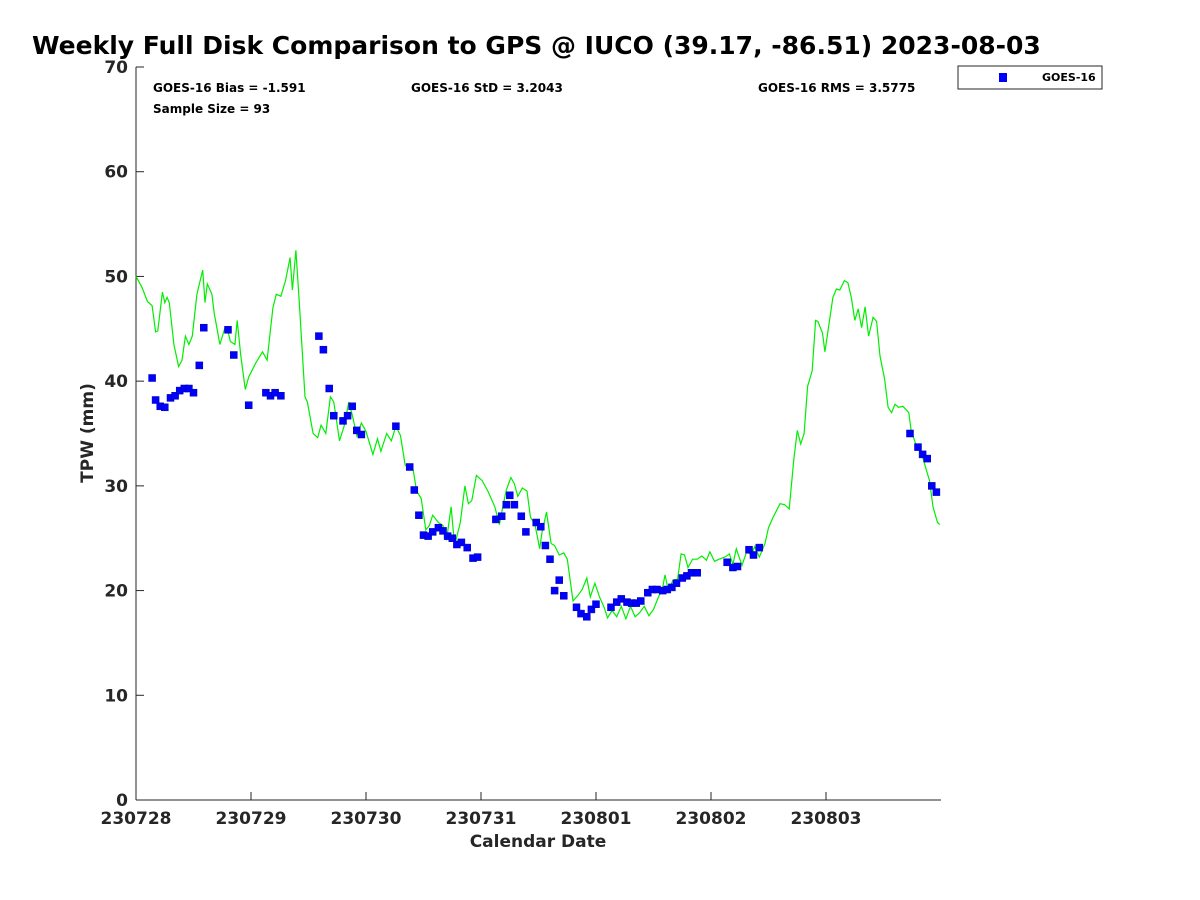  Describe the element at coordinates (116, 487) in the screenshot. I see `y-tick-label: 30` at that location.